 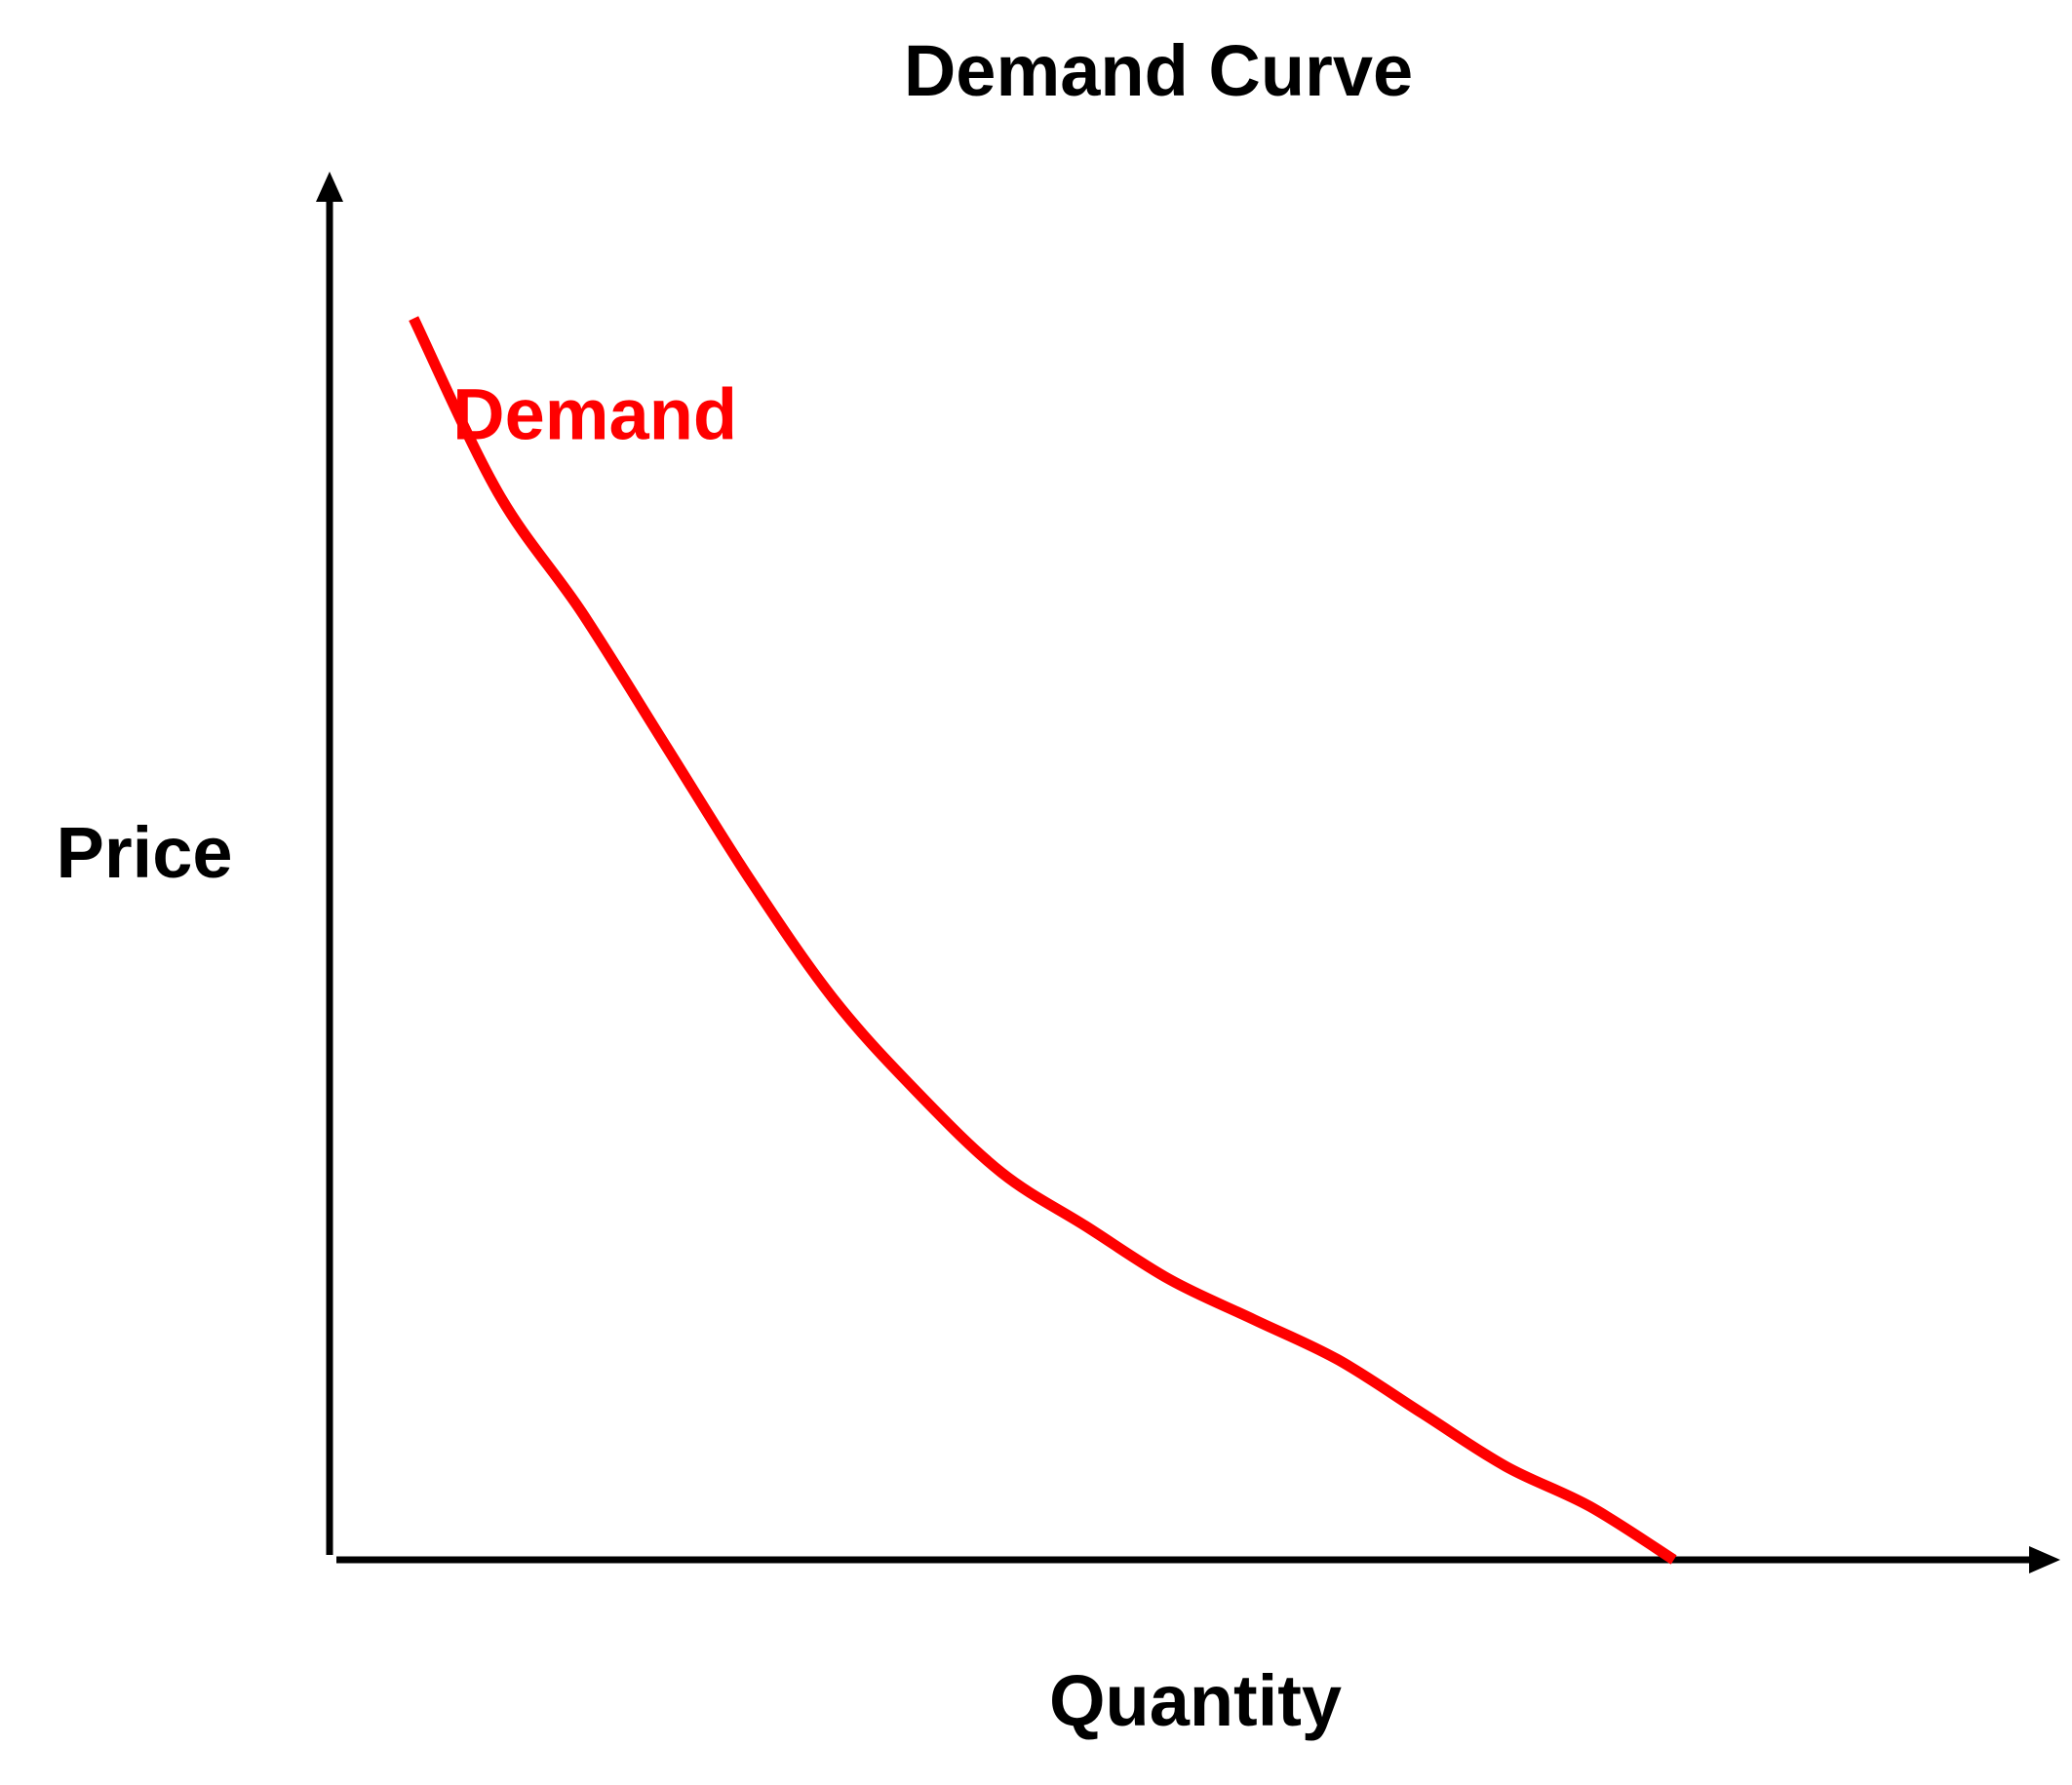 What do you see at coordinates (2044, 1559) in the screenshot?
I see `x-axis-arrow-icon` at bounding box center [2044, 1559].